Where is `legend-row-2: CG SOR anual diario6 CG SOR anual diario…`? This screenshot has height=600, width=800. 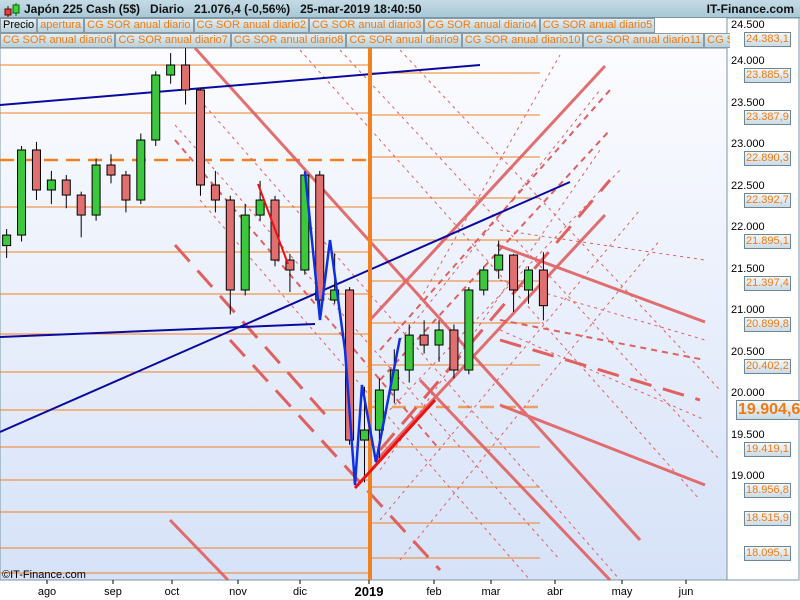 legend-row-2: CG SOR anual diario6 CG SOR anual diario… is located at coordinates (365, 40).